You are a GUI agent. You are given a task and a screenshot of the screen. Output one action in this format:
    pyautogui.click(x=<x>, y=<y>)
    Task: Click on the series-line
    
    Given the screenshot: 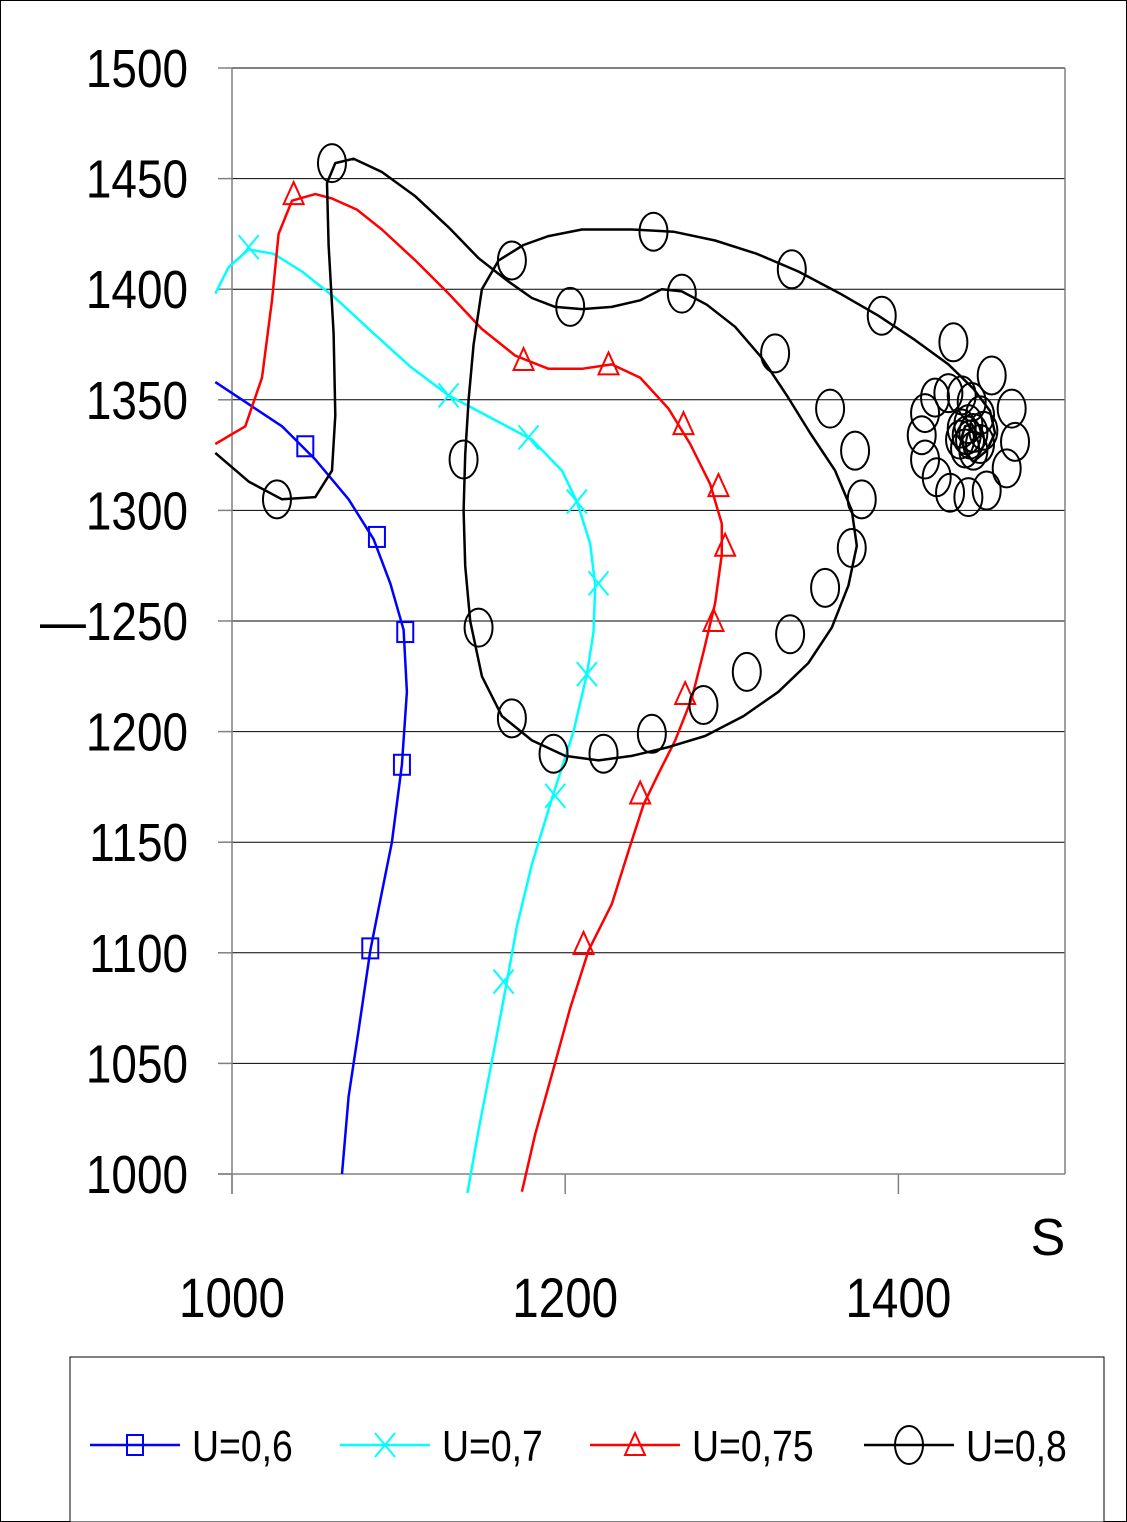 What is the action you would take?
    pyautogui.click(x=311, y=778)
    